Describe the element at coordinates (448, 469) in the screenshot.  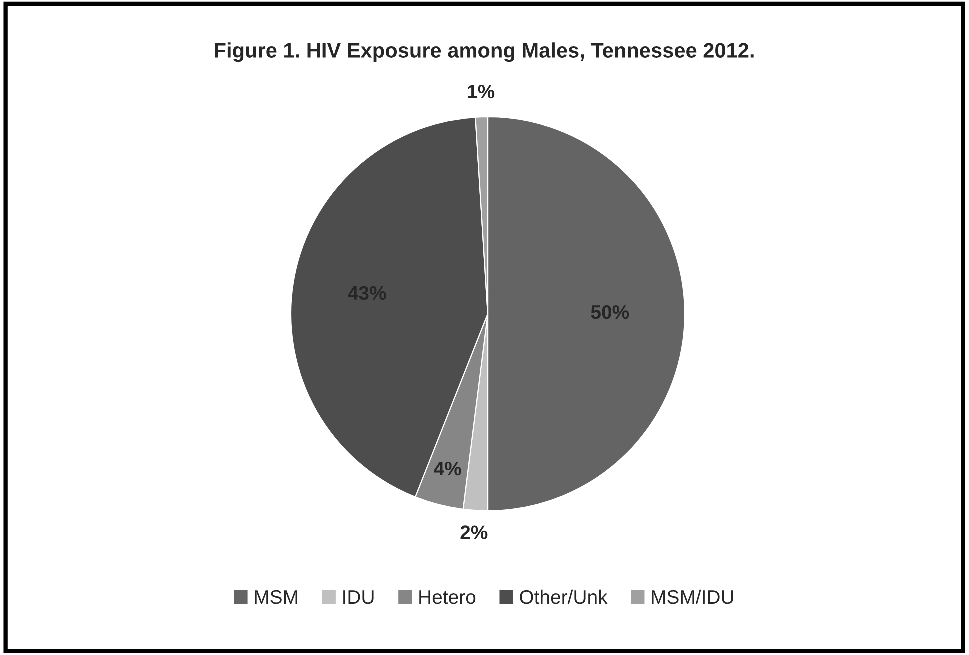
I see `data-label: 4%` at that location.